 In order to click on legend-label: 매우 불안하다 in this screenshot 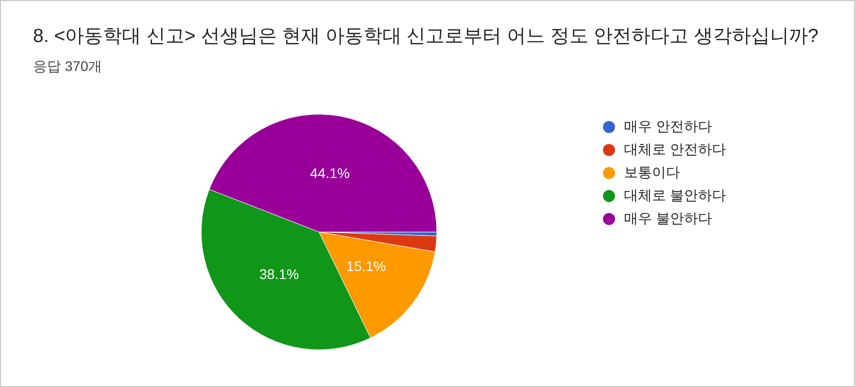, I will do `click(668, 219)`.